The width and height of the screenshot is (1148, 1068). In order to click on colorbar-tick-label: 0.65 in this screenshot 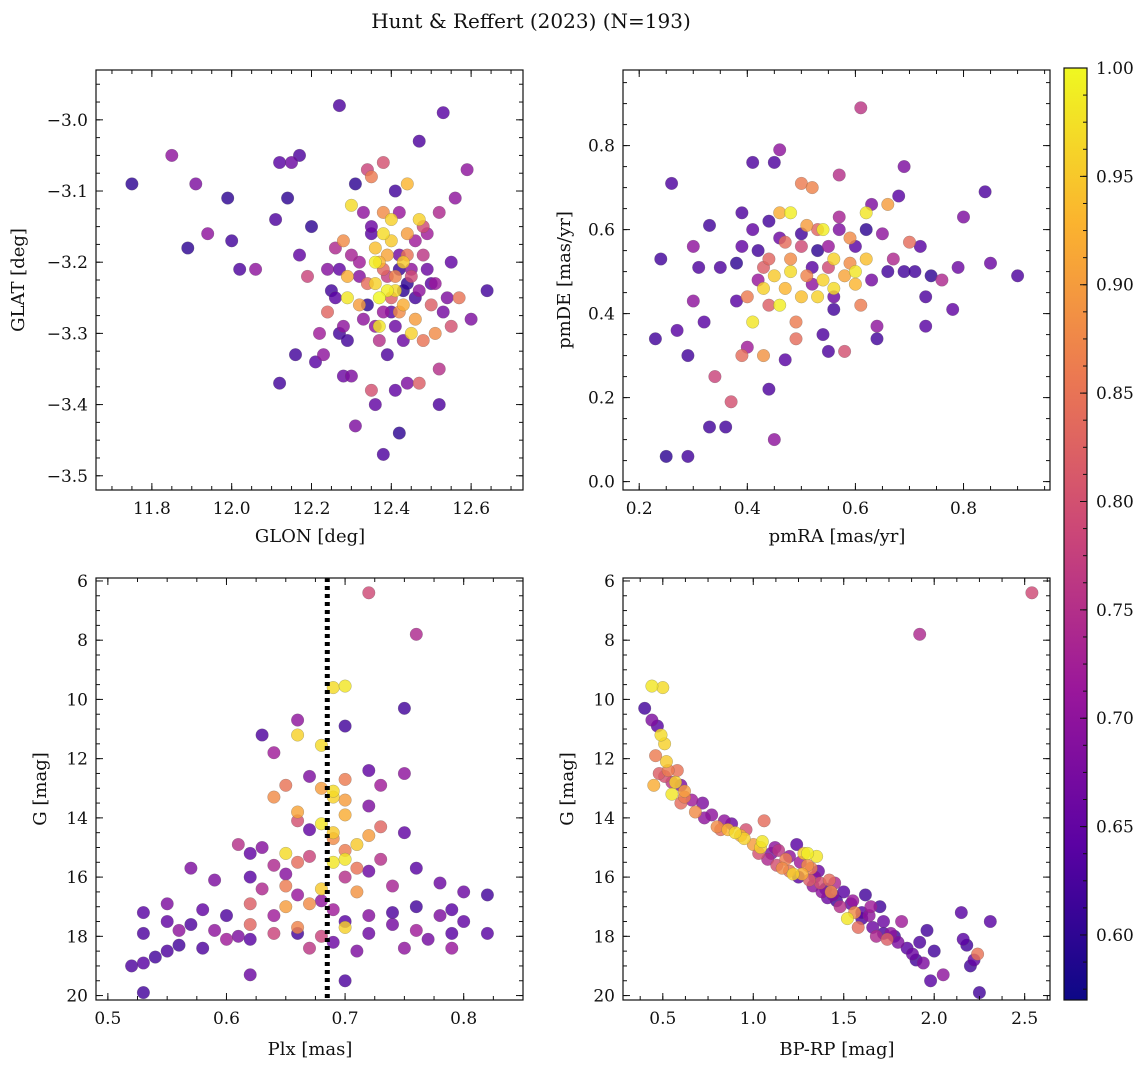, I will do `click(1115, 828)`.